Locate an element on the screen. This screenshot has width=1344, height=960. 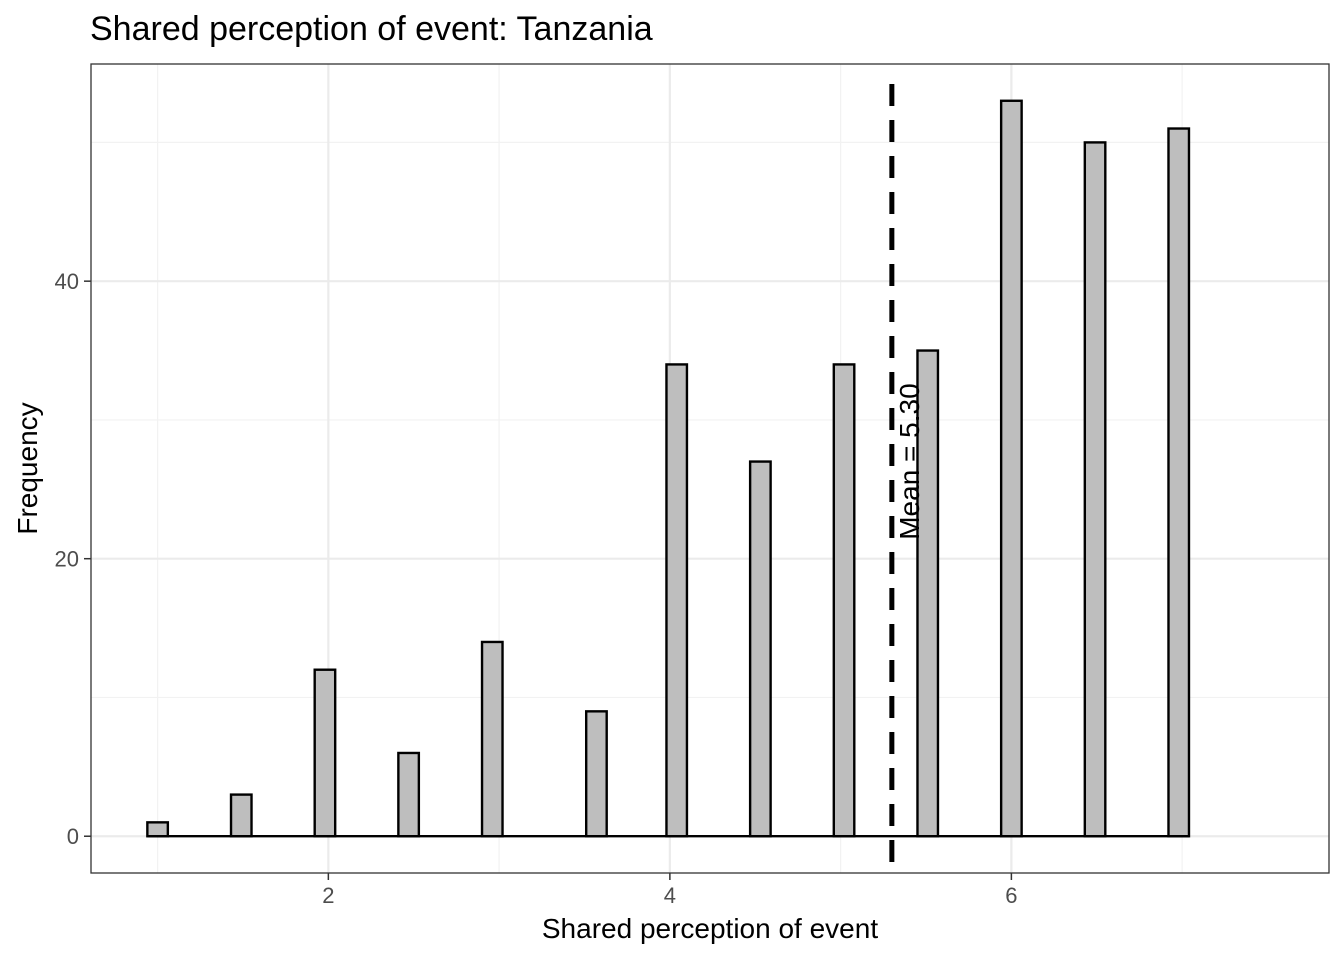
x-tick-label: 4 is located at coordinates (670, 895).